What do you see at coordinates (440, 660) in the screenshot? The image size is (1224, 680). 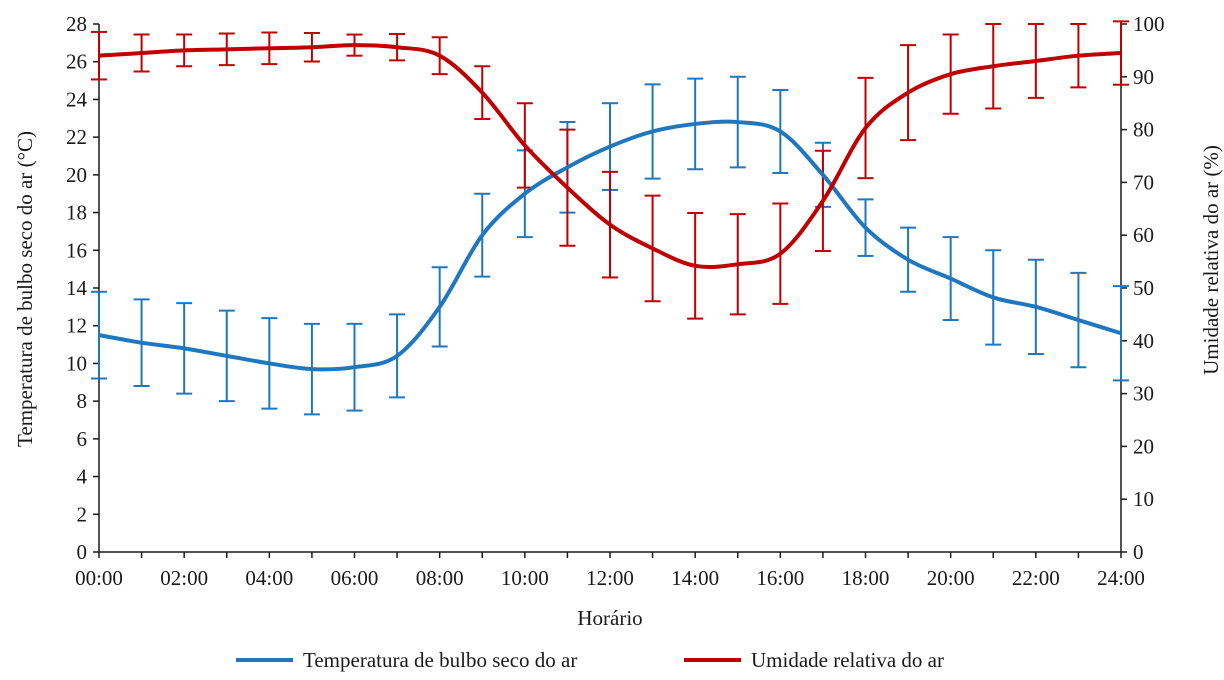 I see `legend-label-temperature: Temperatura de bulbo seco do ar` at bounding box center [440, 660].